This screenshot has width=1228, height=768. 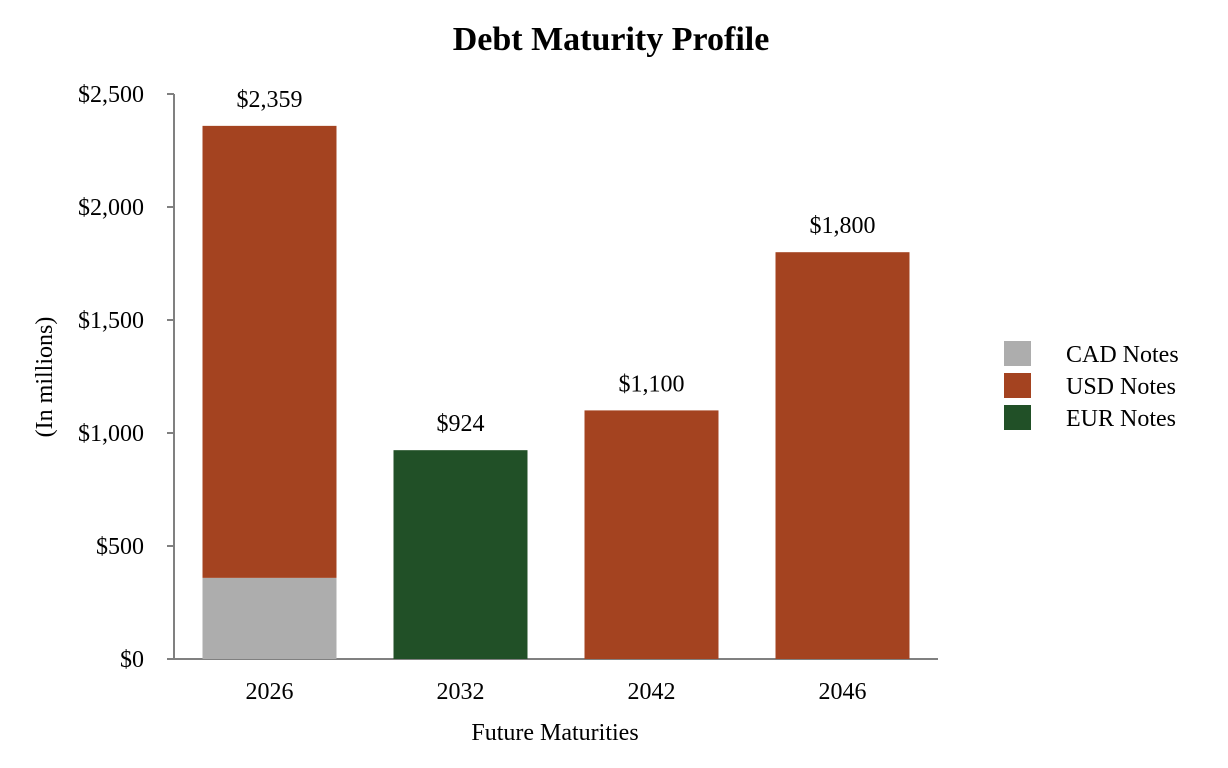 I want to click on legend-swatch-cad-notes, so click(x=1017, y=353).